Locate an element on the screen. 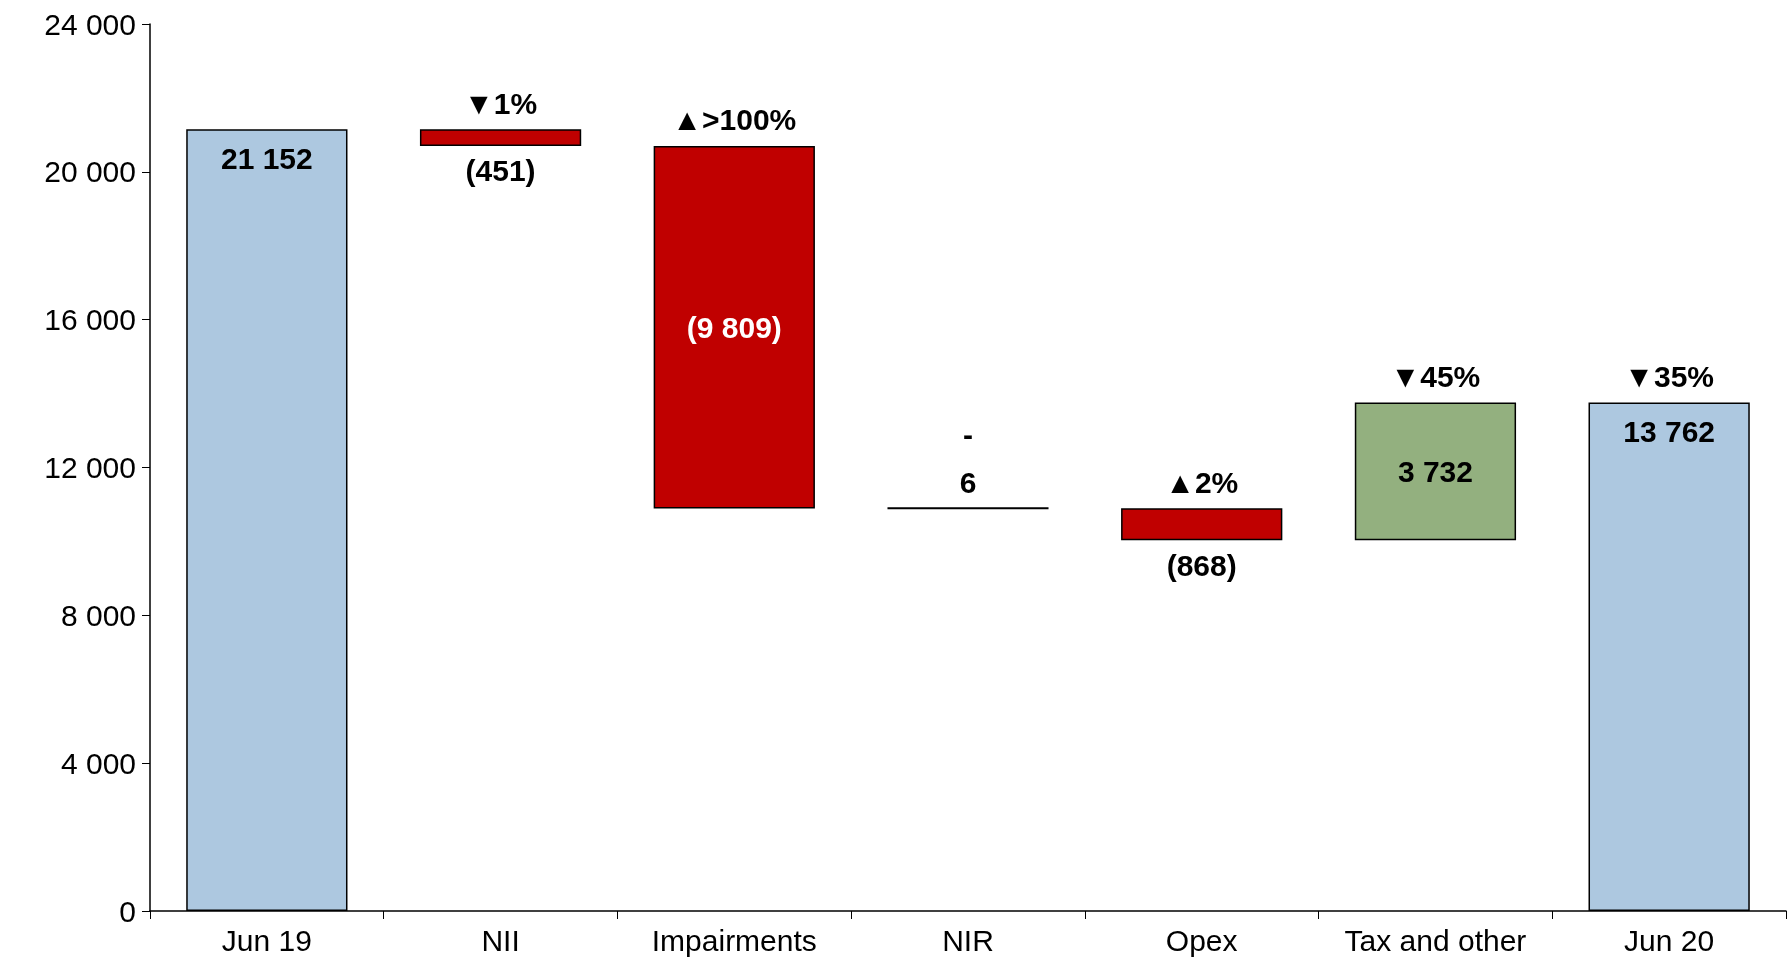 The image size is (1792, 977). x-tick-label: Opex is located at coordinates (1201, 940).